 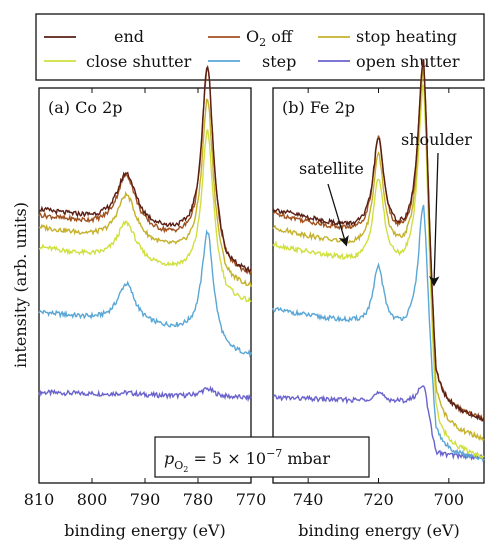 What do you see at coordinates (436, 139) in the screenshot?
I see `shoulder-label: shoulder` at bounding box center [436, 139].